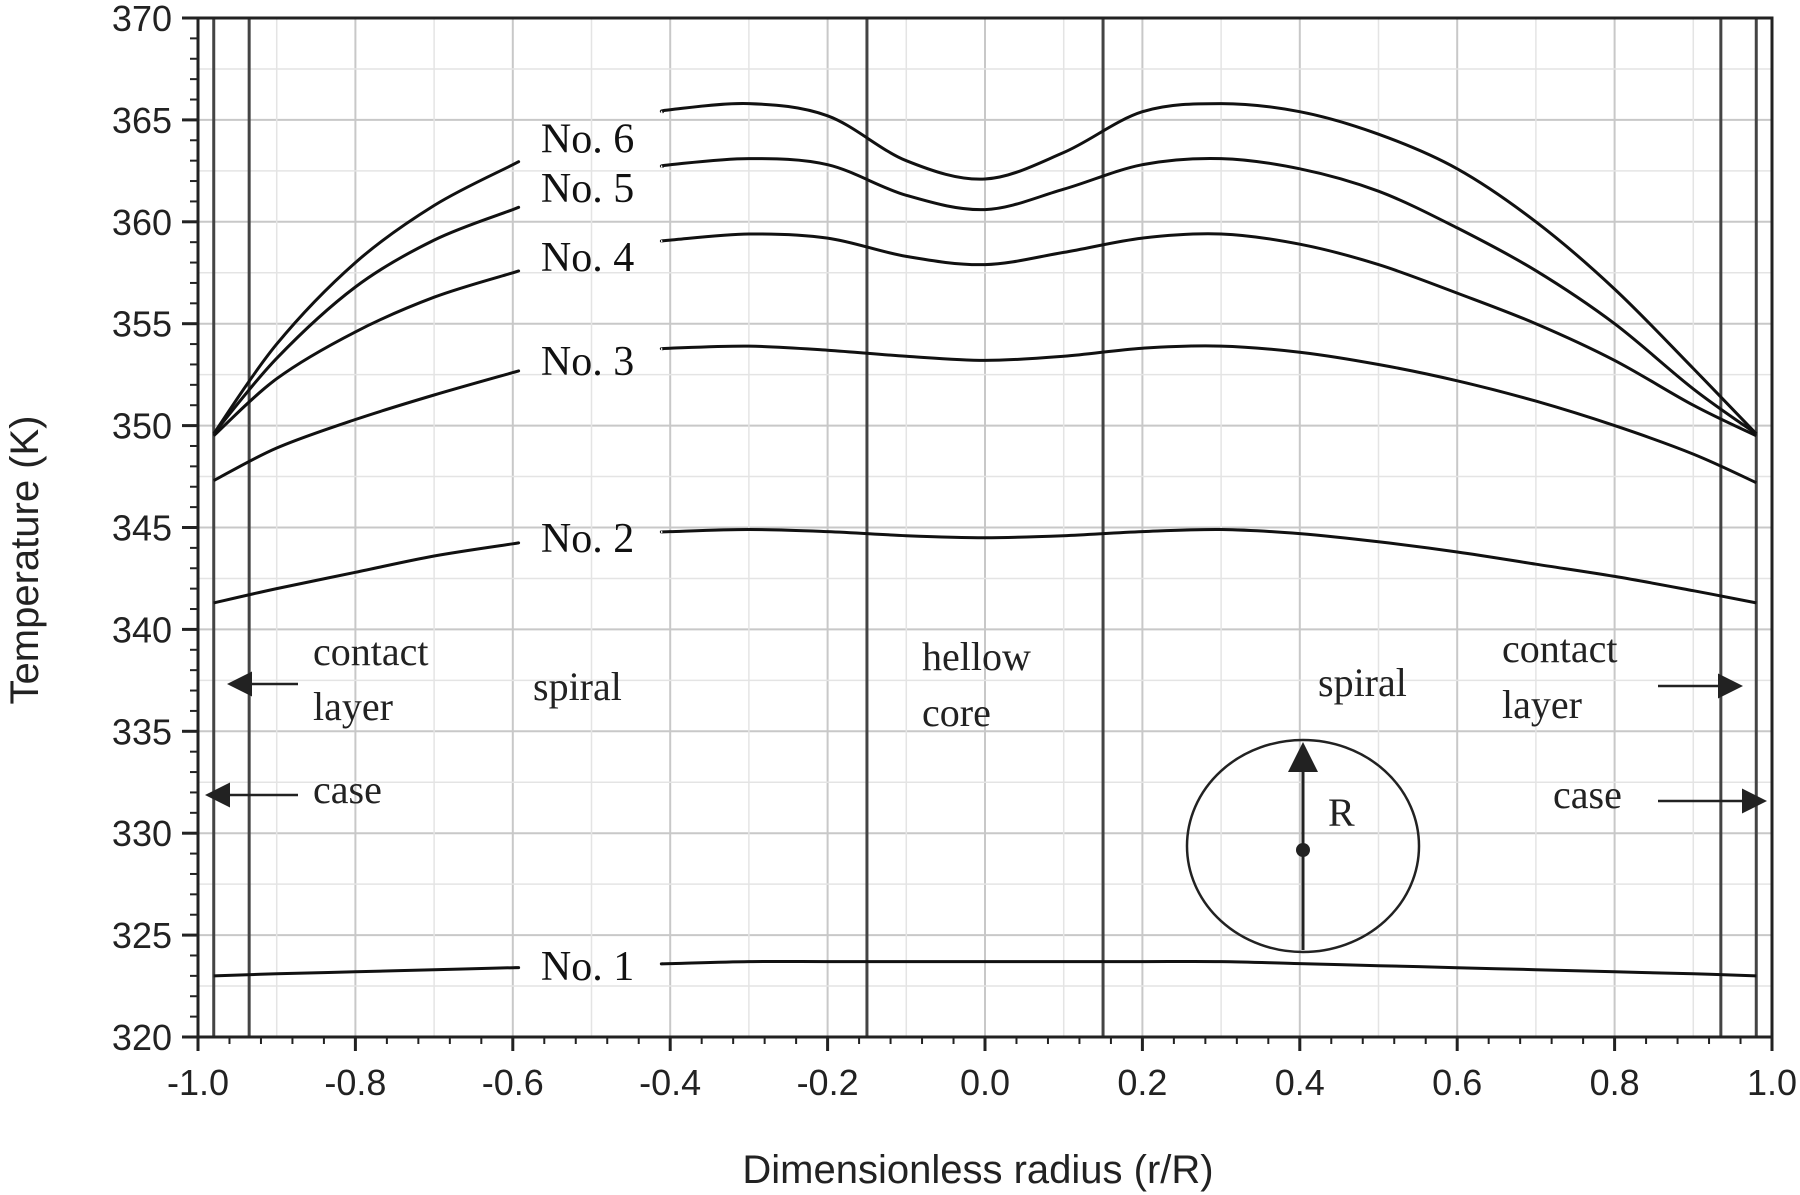 The height and width of the screenshot is (1195, 1800). I want to click on y-tick-label: 370, so click(142, 19).